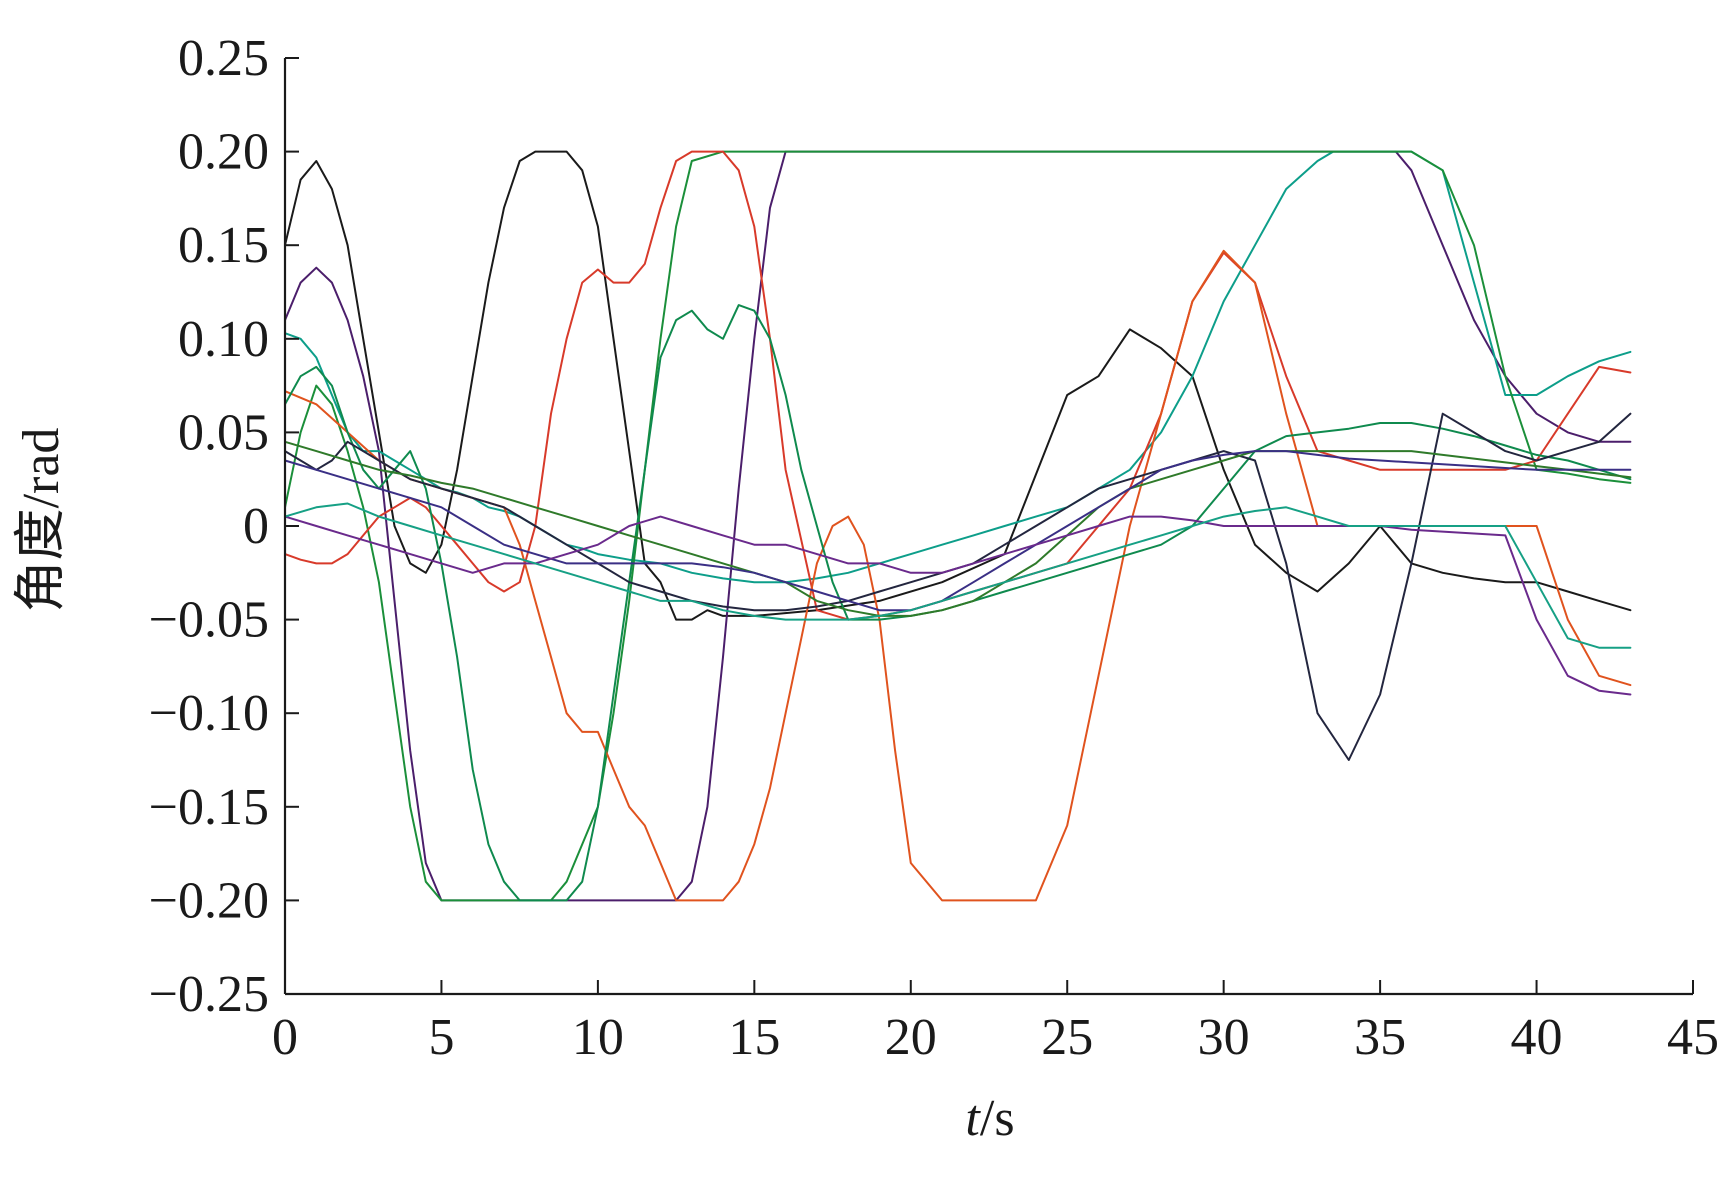  What do you see at coordinates (223, 432) in the screenshot?
I see `y-tick-label: 0.05` at bounding box center [223, 432].